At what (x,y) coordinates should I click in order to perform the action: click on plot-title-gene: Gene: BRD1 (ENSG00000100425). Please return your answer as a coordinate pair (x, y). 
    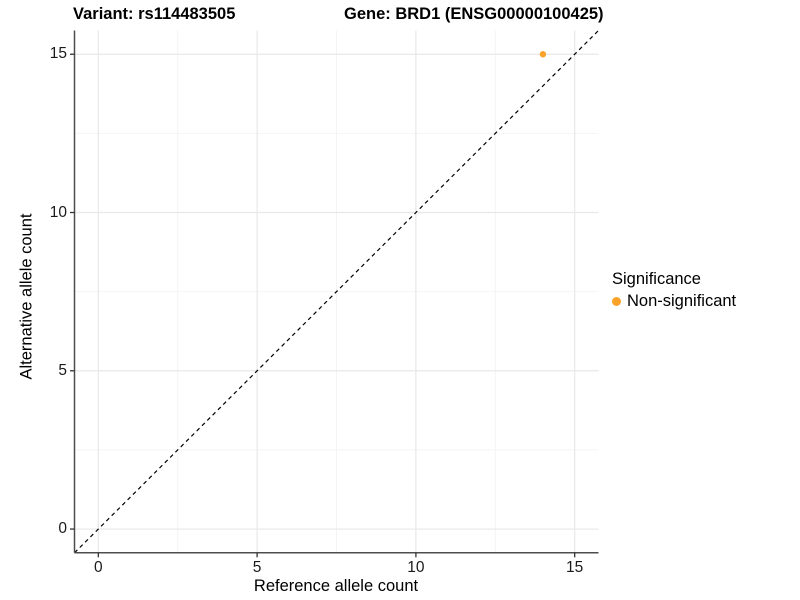
    Looking at the image, I should click on (474, 14).